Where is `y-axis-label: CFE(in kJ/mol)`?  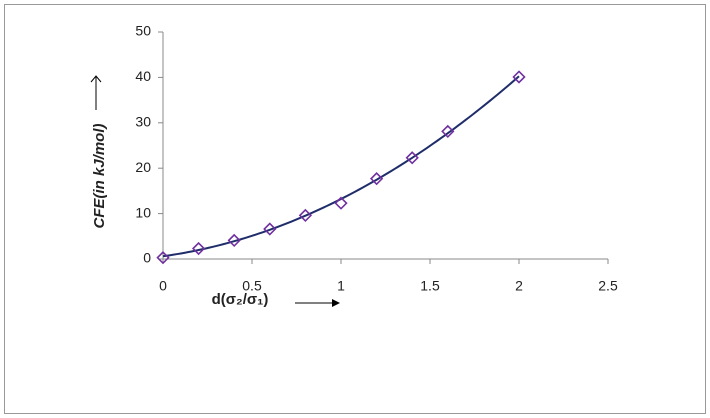
y-axis-label: CFE(in kJ/mol) is located at coordinates (99, 175).